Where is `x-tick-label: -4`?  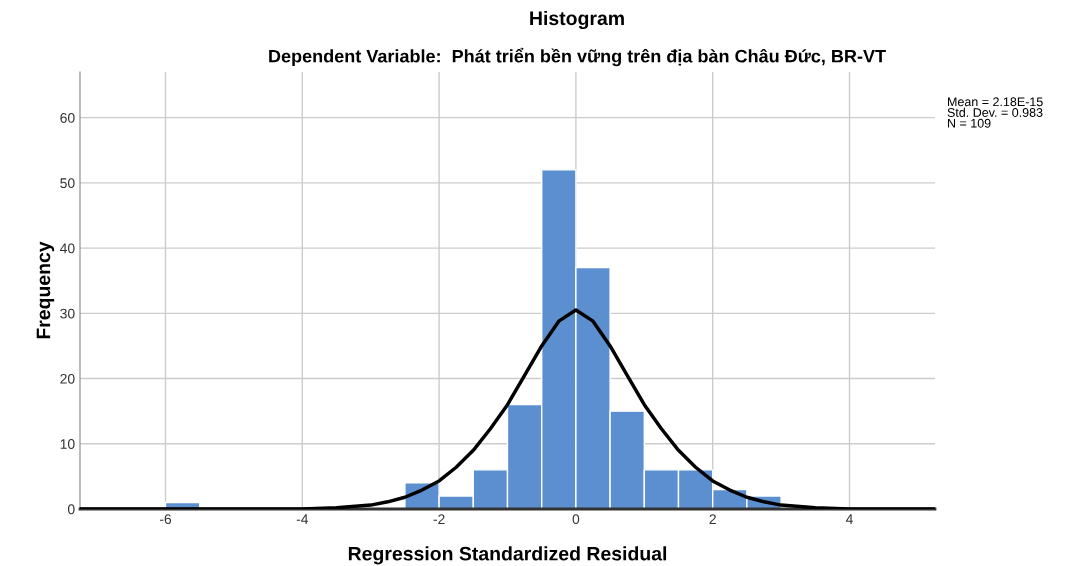
x-tick-label: -4 is located at coordinates (302, 519).